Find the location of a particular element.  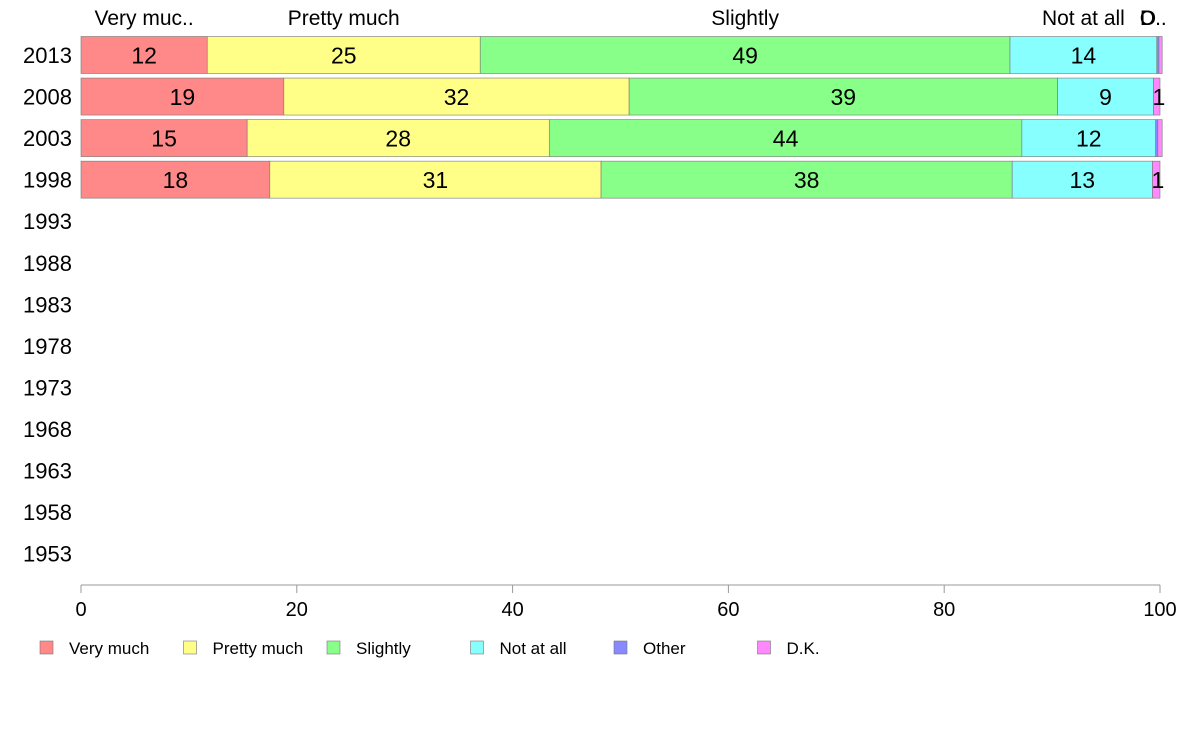

bar-value-label: 14 is located at coordinates (1084, 56).